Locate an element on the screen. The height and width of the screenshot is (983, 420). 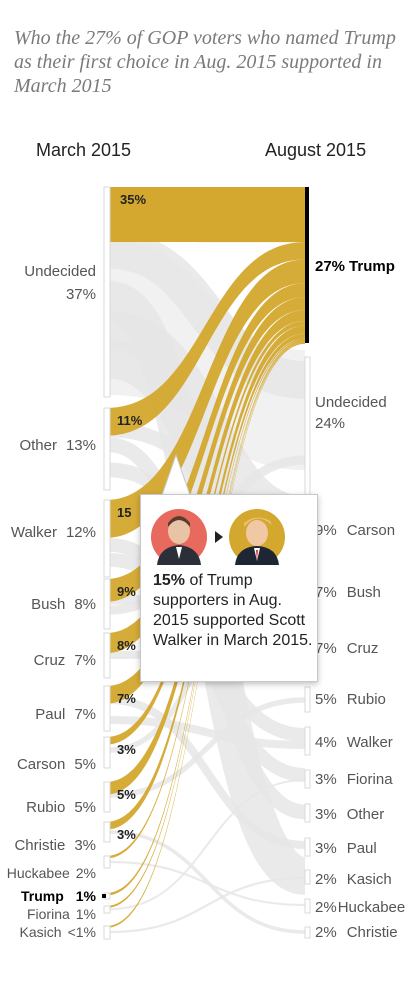
trump-flow-from-walker is located at coordinates (205, 398).